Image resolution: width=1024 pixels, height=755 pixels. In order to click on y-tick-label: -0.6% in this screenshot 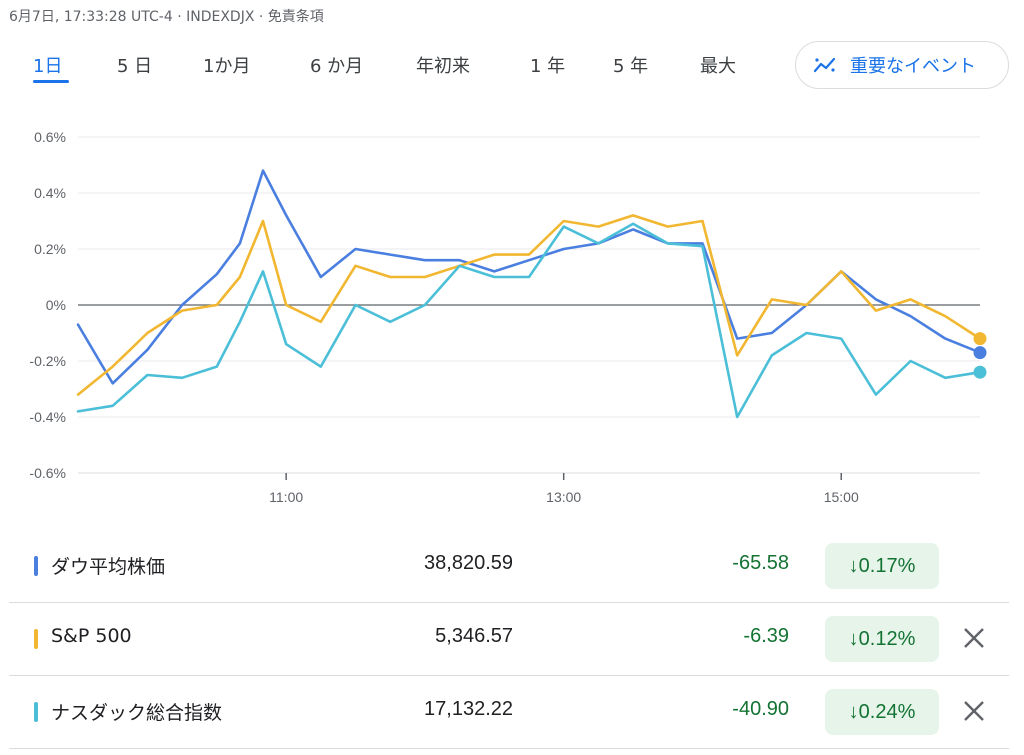, I will do `click(47, 473)`.